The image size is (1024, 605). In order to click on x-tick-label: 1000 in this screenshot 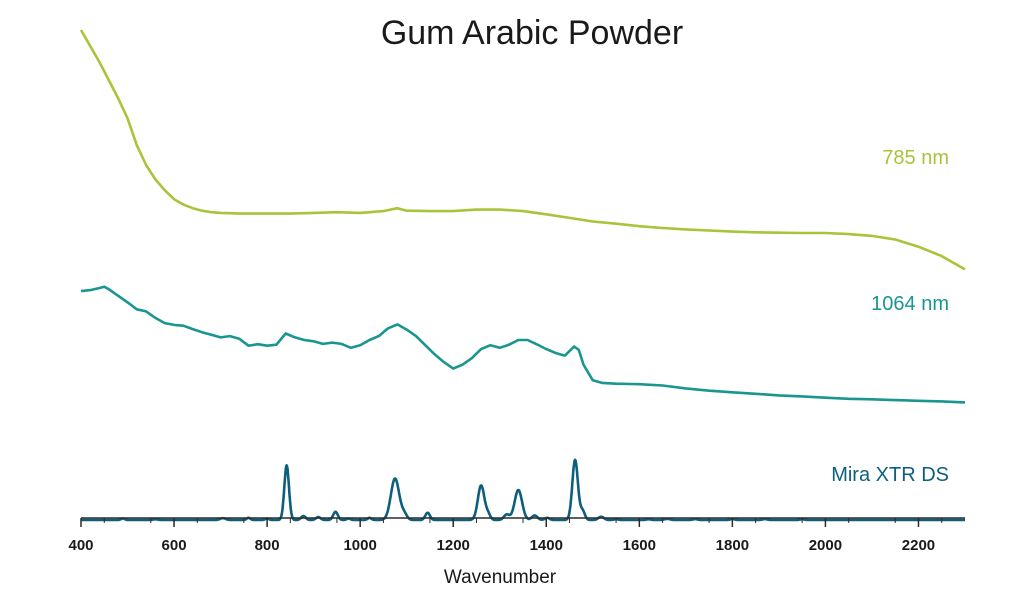, I will do `click(359, 545)`.